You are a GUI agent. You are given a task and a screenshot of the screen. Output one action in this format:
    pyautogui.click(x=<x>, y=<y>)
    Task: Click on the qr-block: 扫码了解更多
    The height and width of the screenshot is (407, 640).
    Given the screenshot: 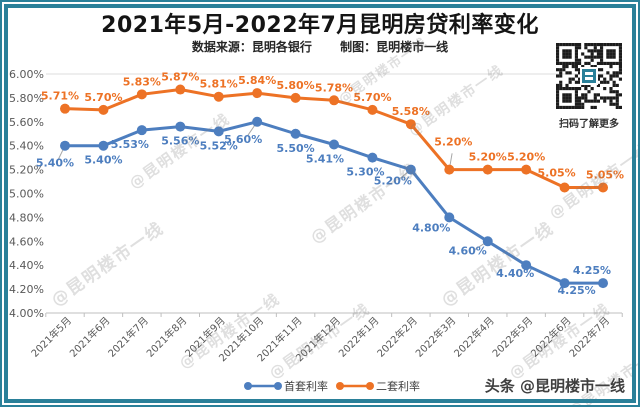 What is the action you would take?
    pyautogui.click(x=589, y=86)
    